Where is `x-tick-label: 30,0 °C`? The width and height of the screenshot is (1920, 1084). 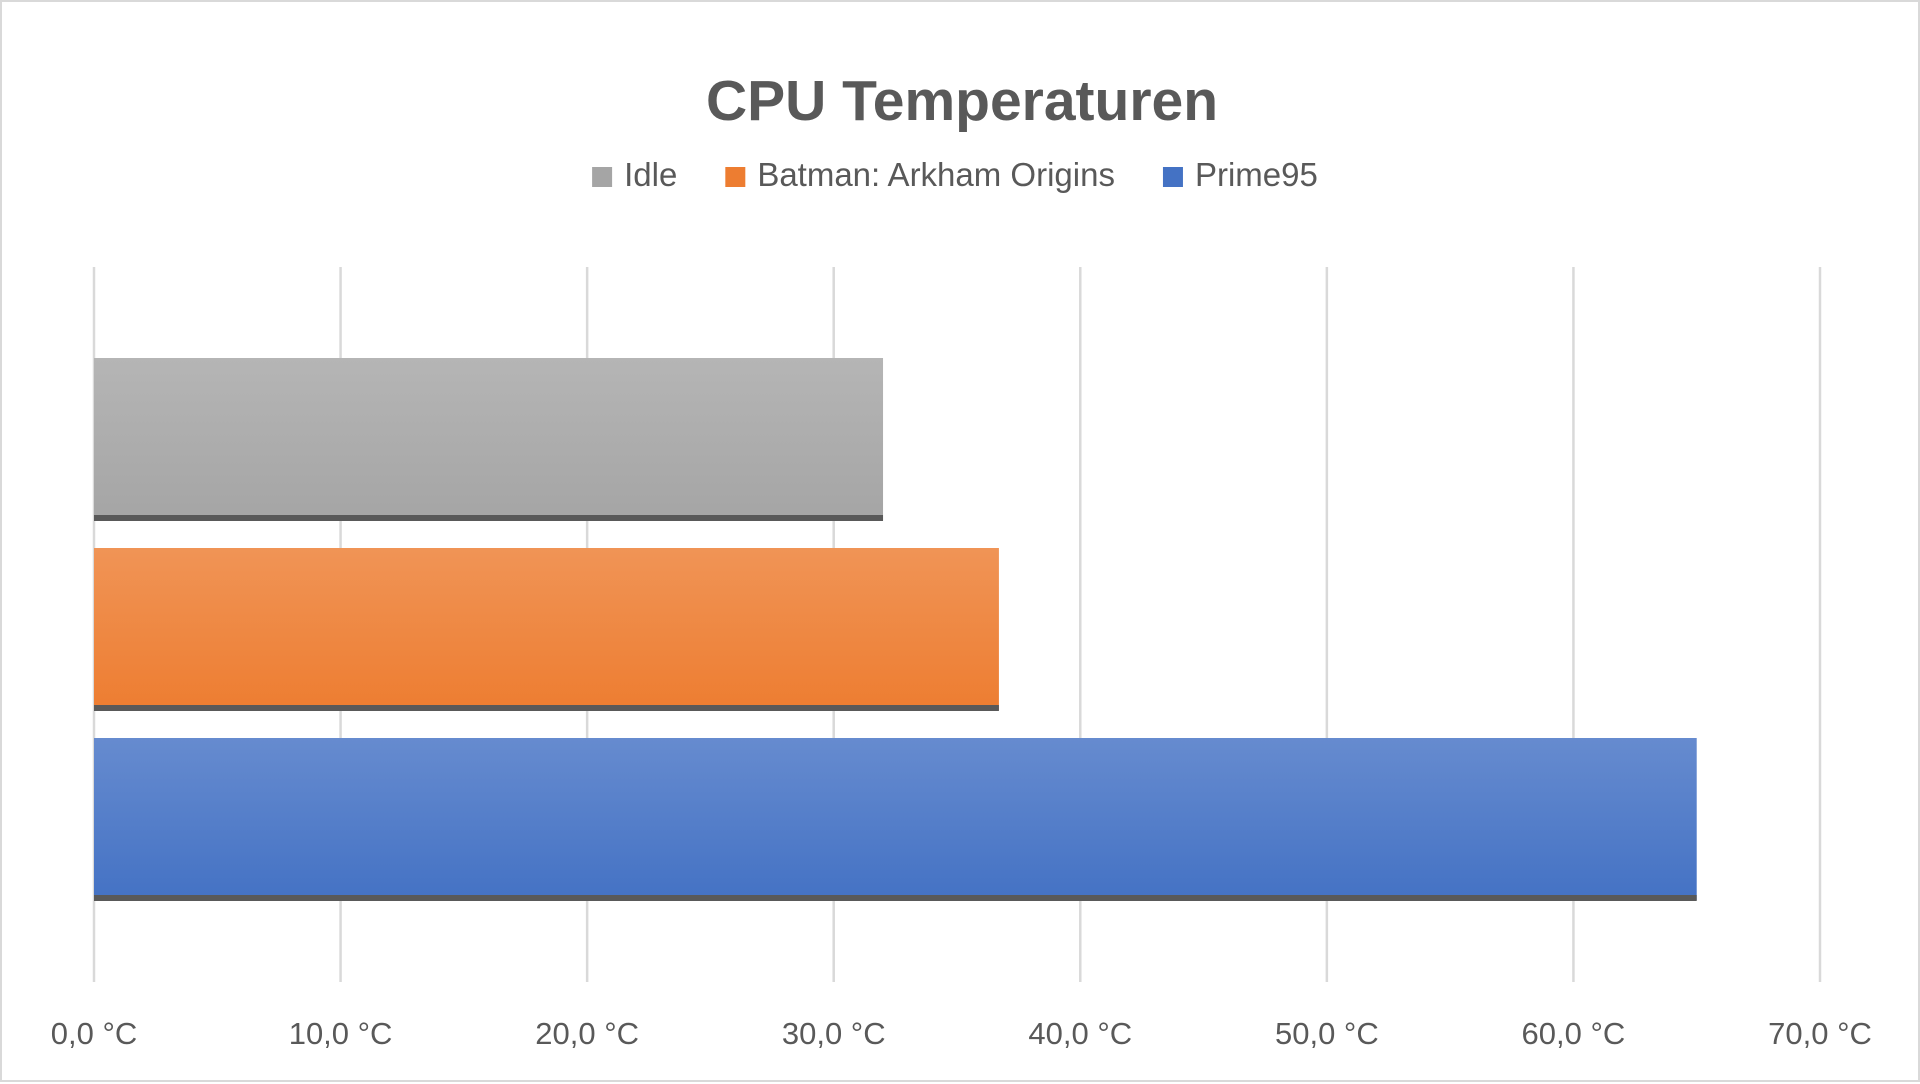
x-tick-label: 30,0 °C is located at coordinates (834, 1033).